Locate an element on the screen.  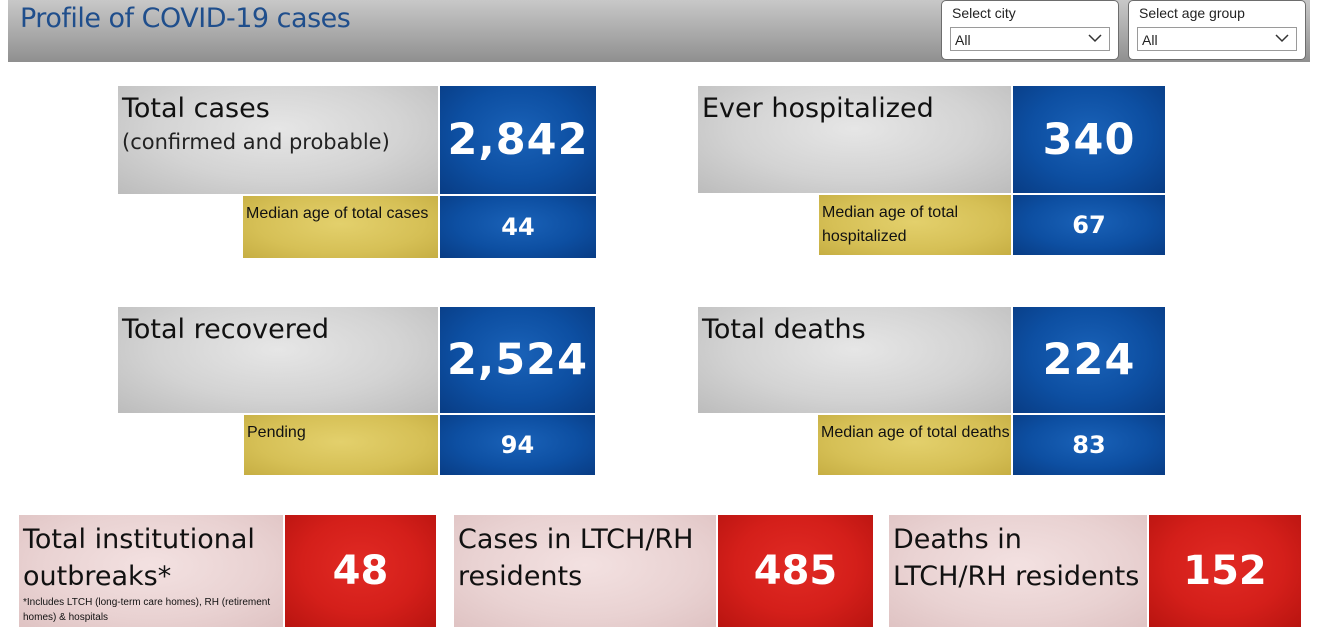
page-title: Profile of COVID-19 cases is located at coordinates (185, 18).